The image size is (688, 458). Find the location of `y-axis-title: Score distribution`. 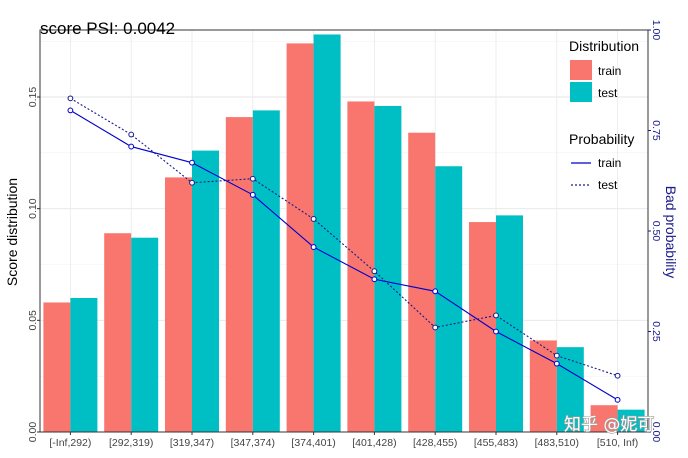

y-axis-title: Score distribution is located at coordinates (12, 232).